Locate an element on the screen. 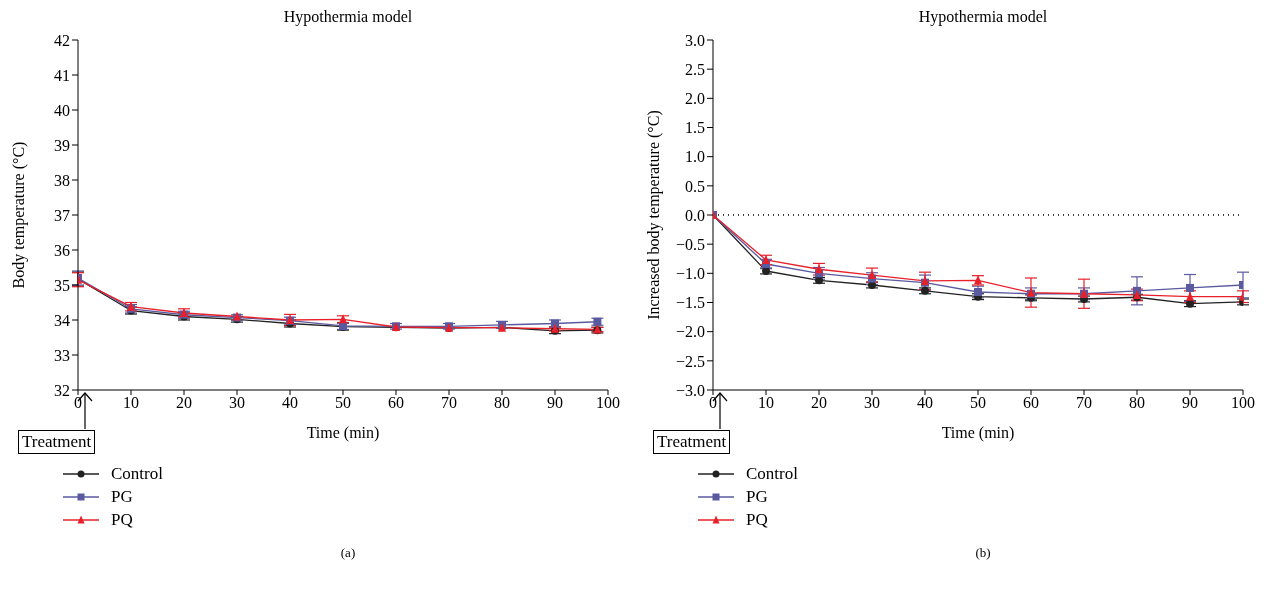  y-tick-label: 41 is located at coordinates (62, 75).